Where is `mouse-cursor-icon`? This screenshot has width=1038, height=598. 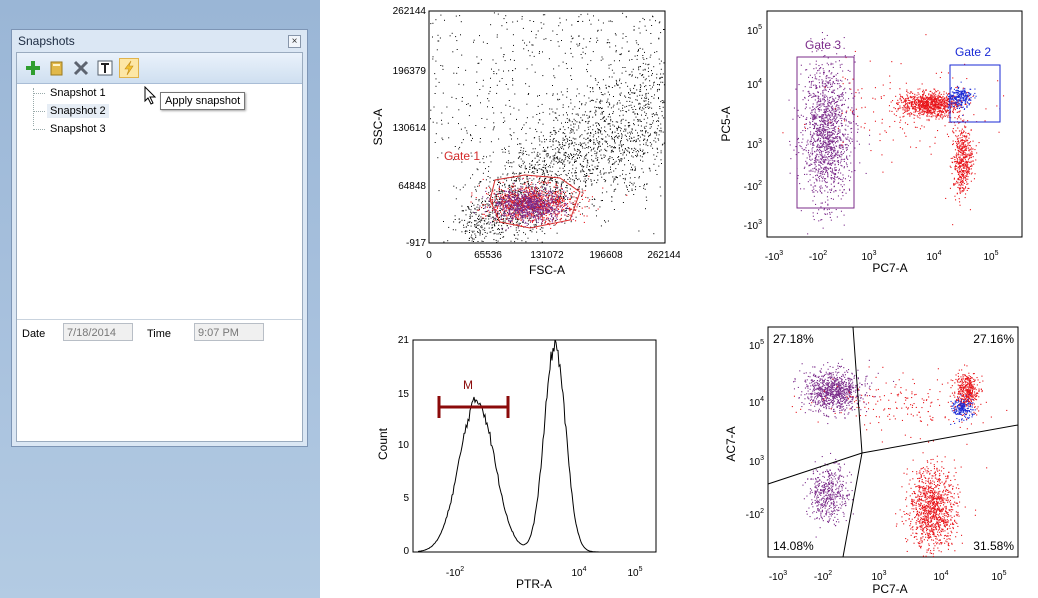 mouse-cursor-icon is located at coordinates (151, 96).